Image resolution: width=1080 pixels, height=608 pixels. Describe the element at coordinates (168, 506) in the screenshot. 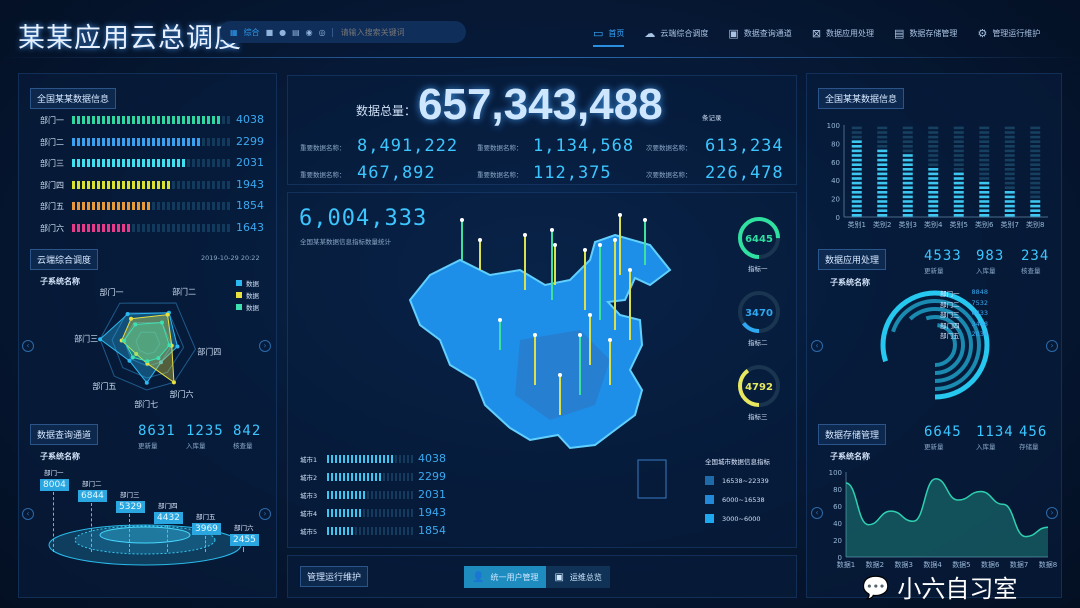

I see `query-item-label: 部门四` at that location.